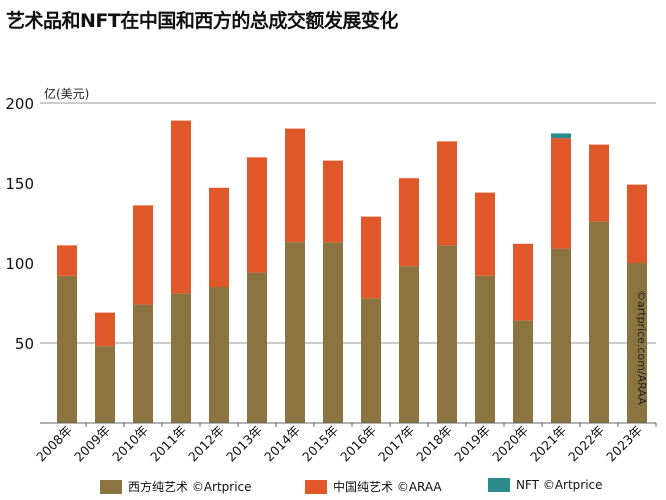 The height and width of the screenshot is (500, 666). Describe the element at coordinates (559, 485) in the screenshot. I see `legend-label: NFT ©Artprice` at that location.